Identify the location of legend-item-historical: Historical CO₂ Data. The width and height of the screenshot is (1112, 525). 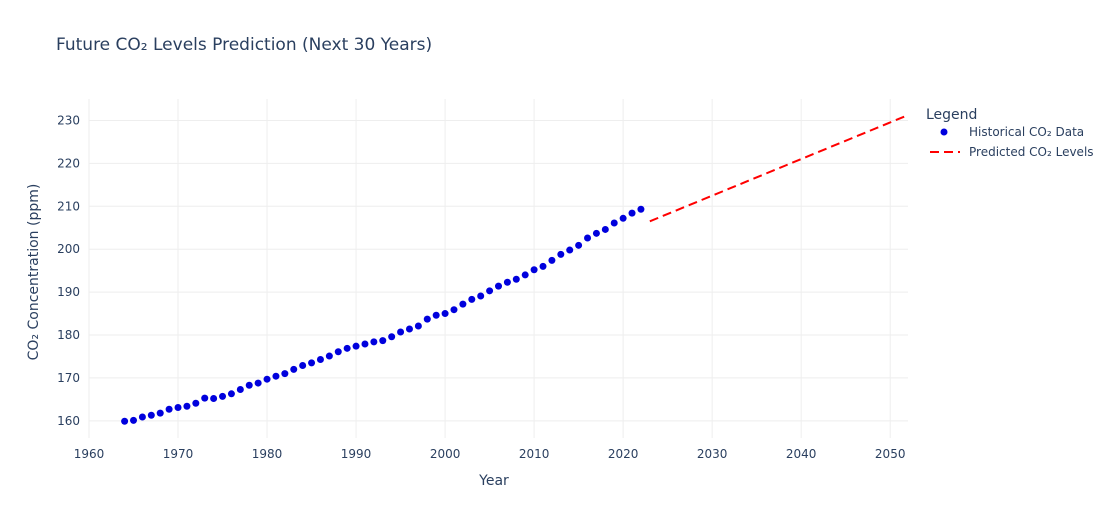
(1012, 132).